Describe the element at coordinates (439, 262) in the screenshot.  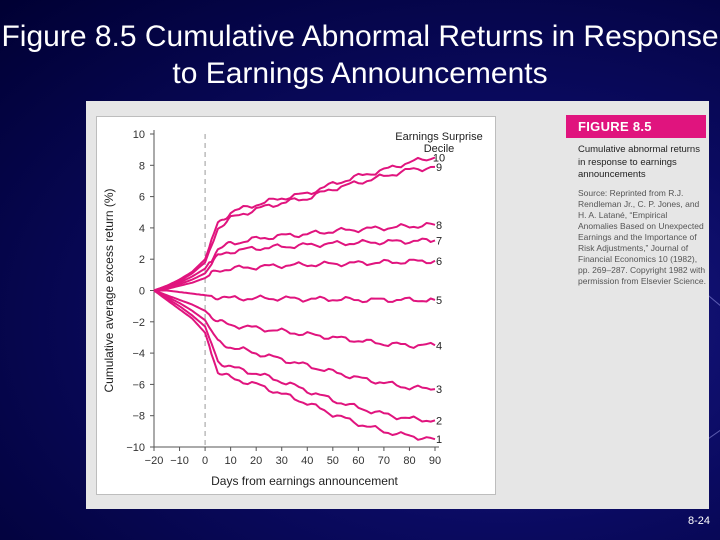
I see `series-label-decile-6: 6` at that location.